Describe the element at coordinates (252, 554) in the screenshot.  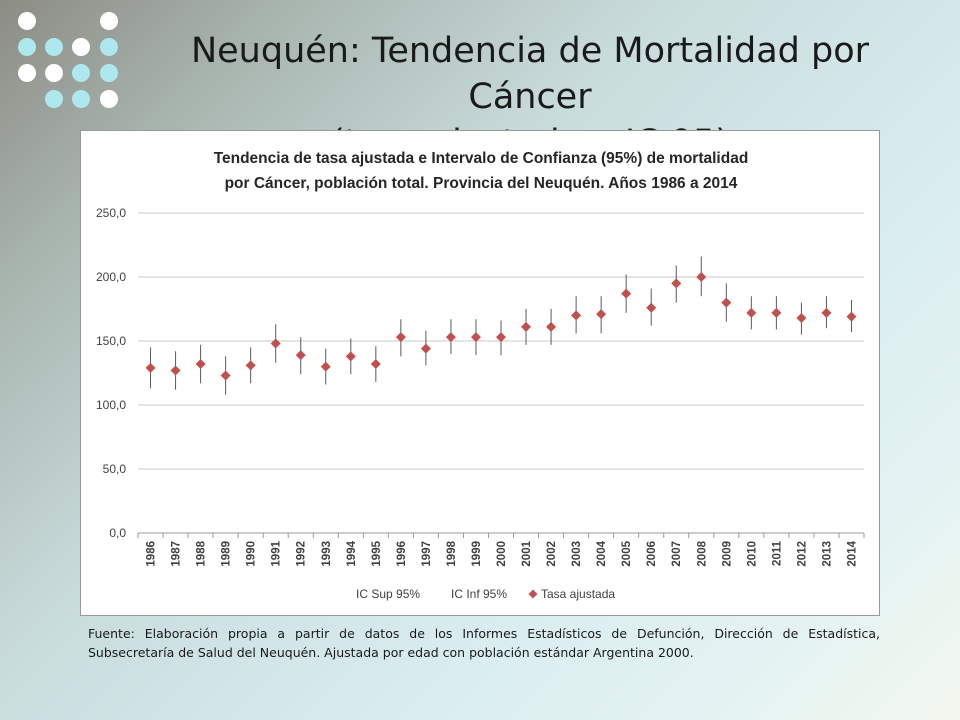
I see `x-tick-label: 1990` at that location.